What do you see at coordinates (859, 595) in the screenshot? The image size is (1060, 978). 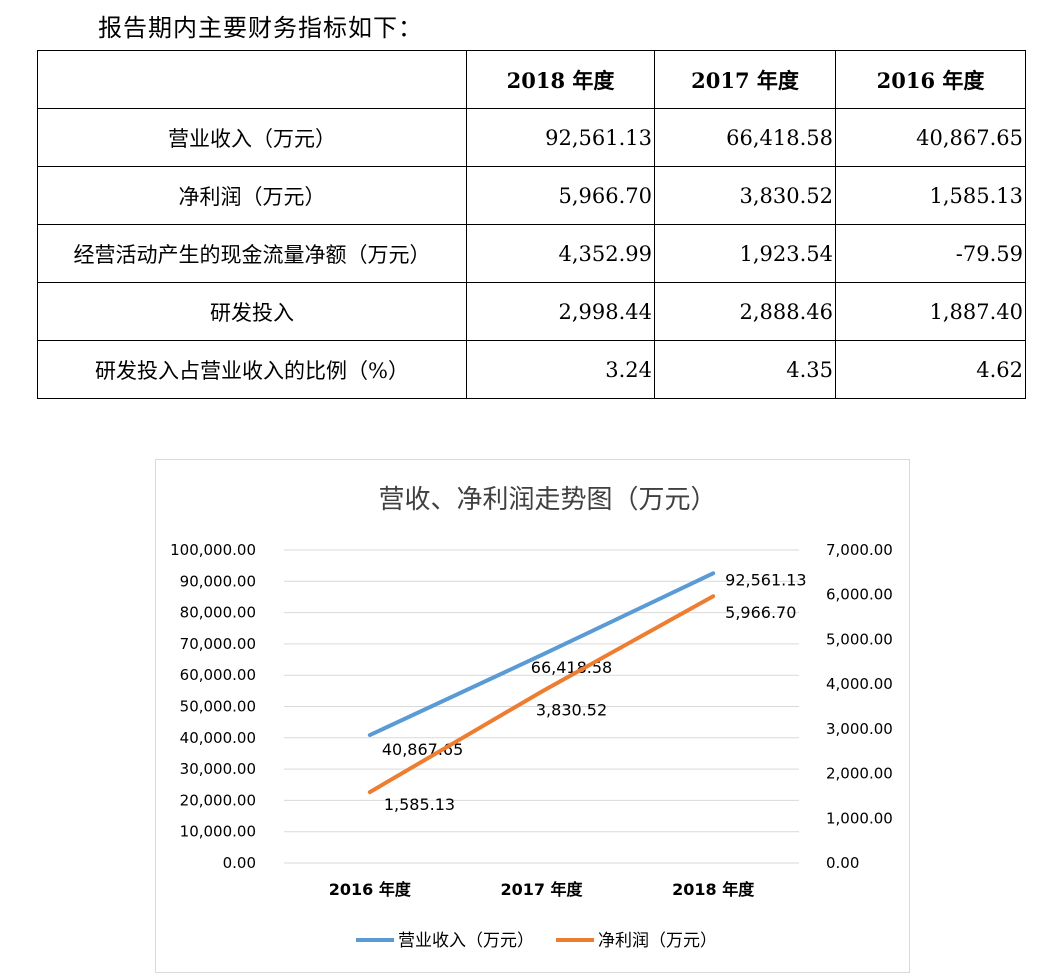 I see `y-right-tick-label: 6,000.00` at bounding box center [859, 595].